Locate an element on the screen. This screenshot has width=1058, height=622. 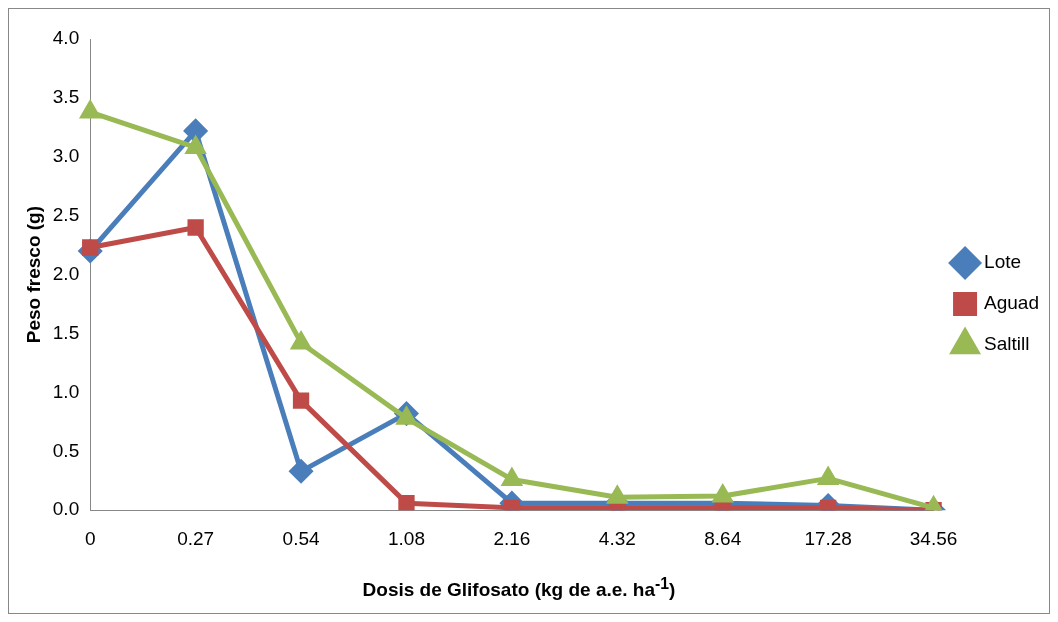
y-tick-label: 0.0 is located at coordinates (66, 509).